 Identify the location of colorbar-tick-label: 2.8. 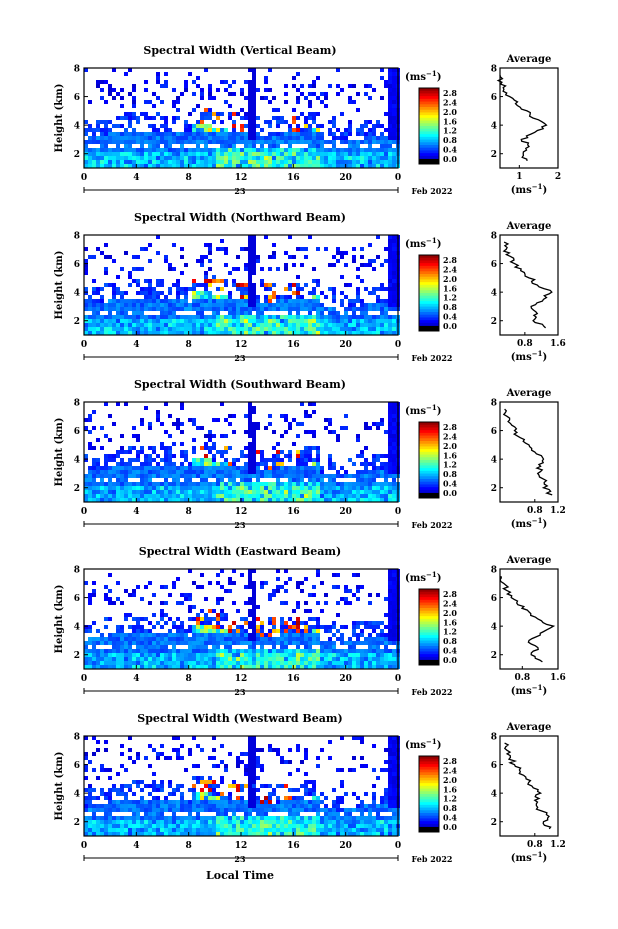
(450, 260).